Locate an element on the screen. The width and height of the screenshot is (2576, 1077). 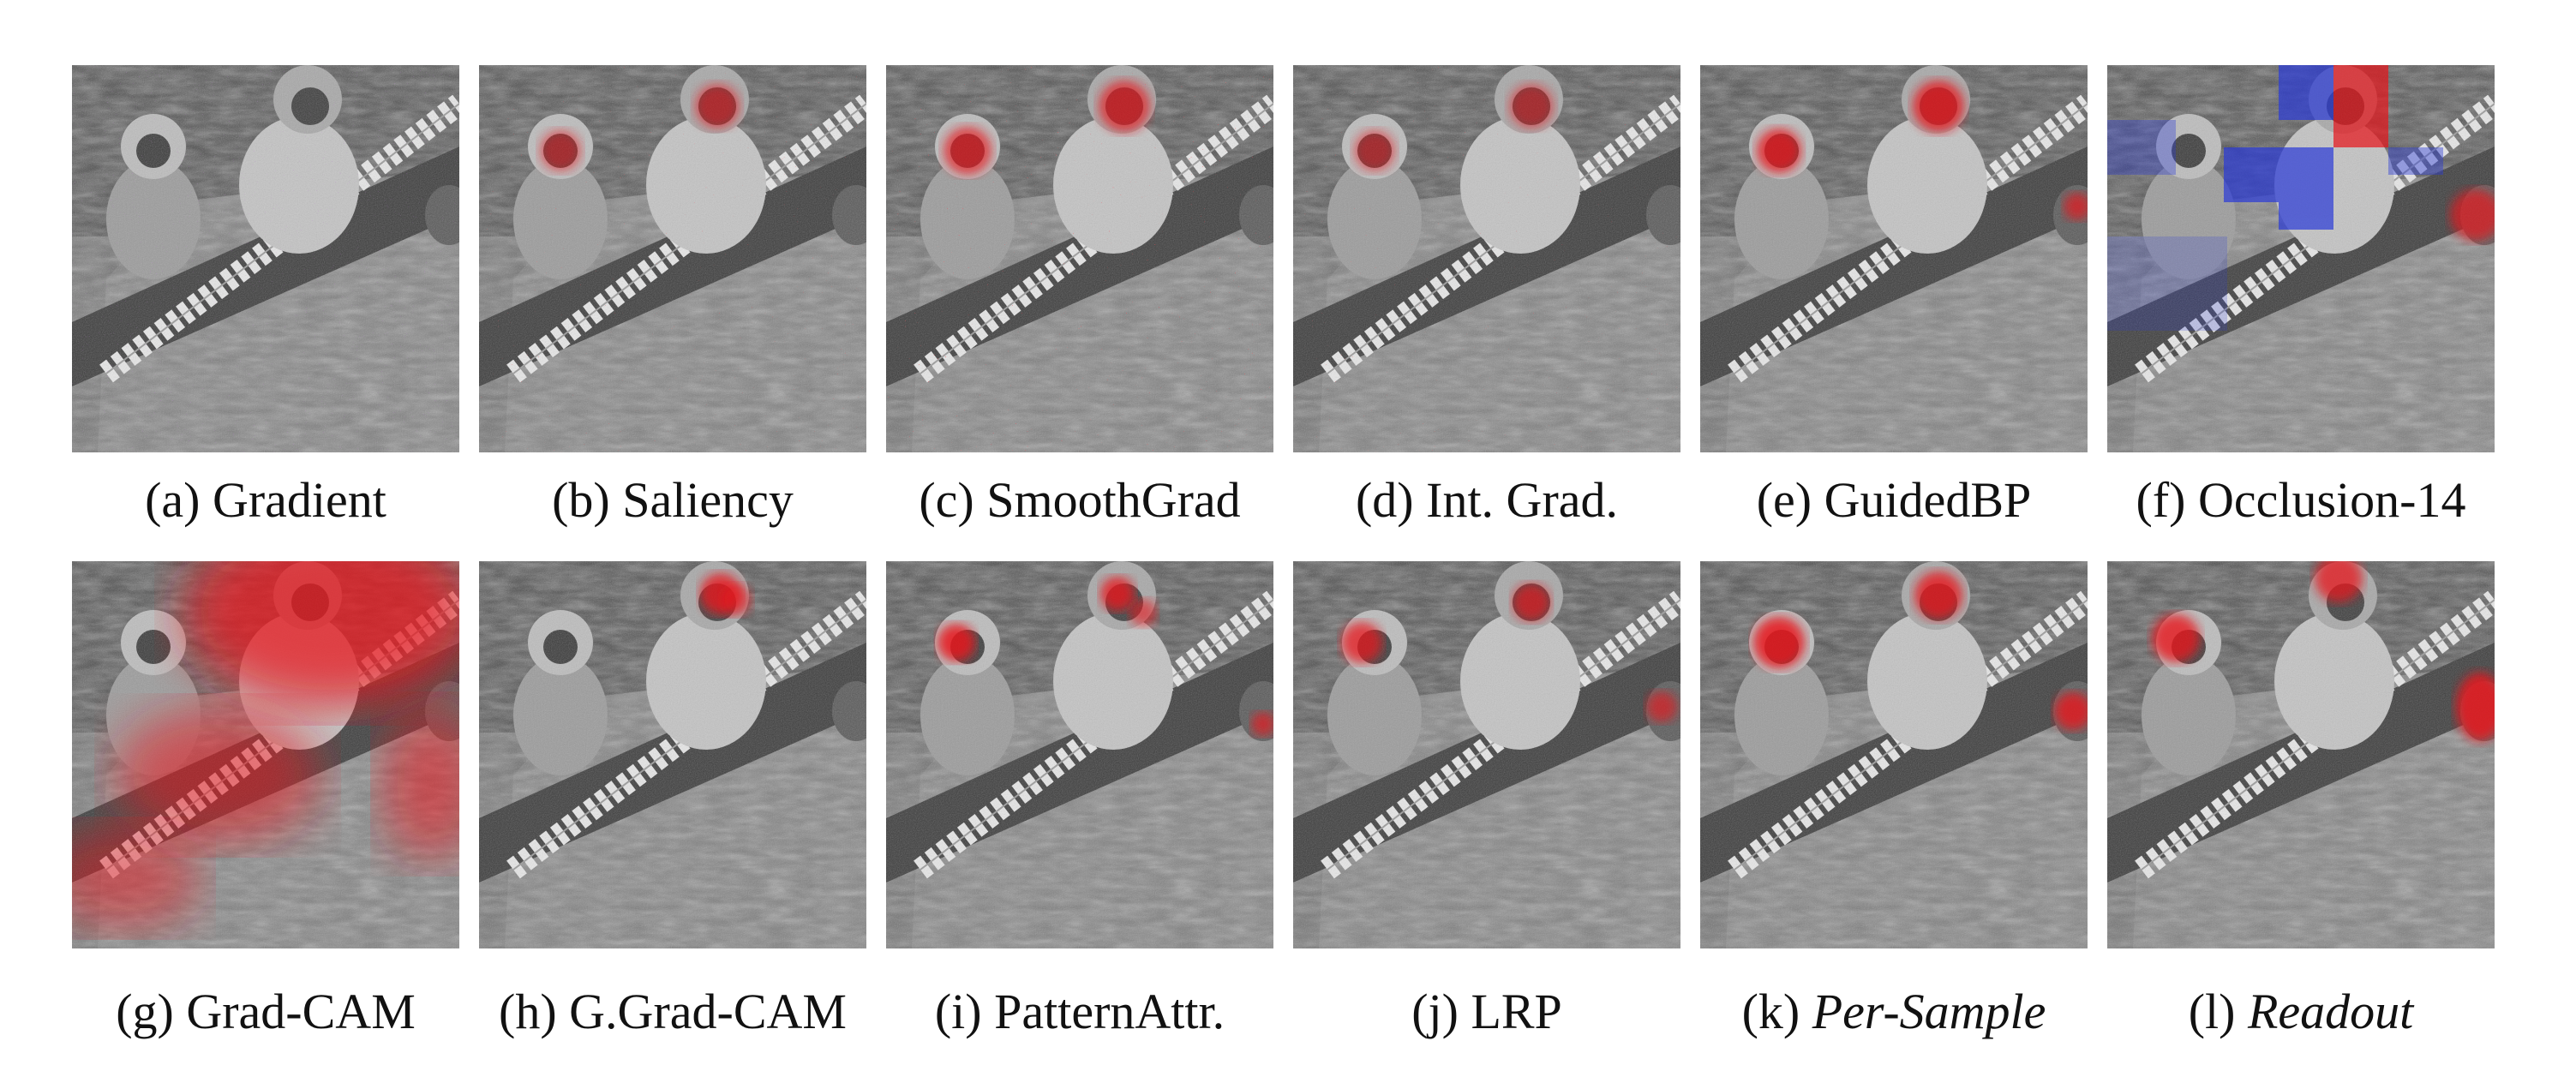
caption-h: (h) G.Grad-CAM is located at coordinates (673, 1011).